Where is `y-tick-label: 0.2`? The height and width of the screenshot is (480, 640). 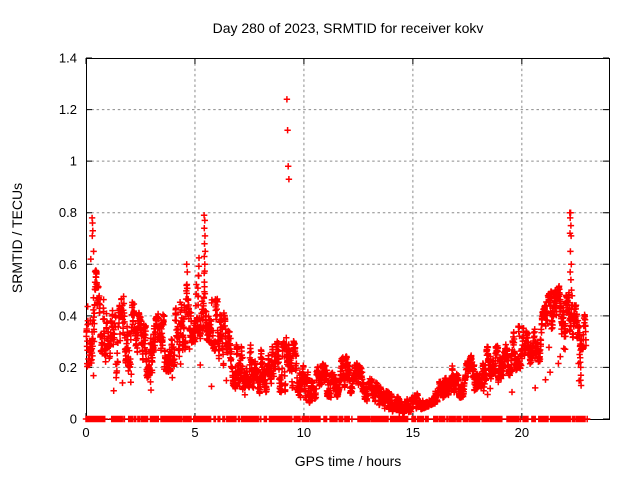
y-tick-label: 0.2 is located at coordinates (68, 367).